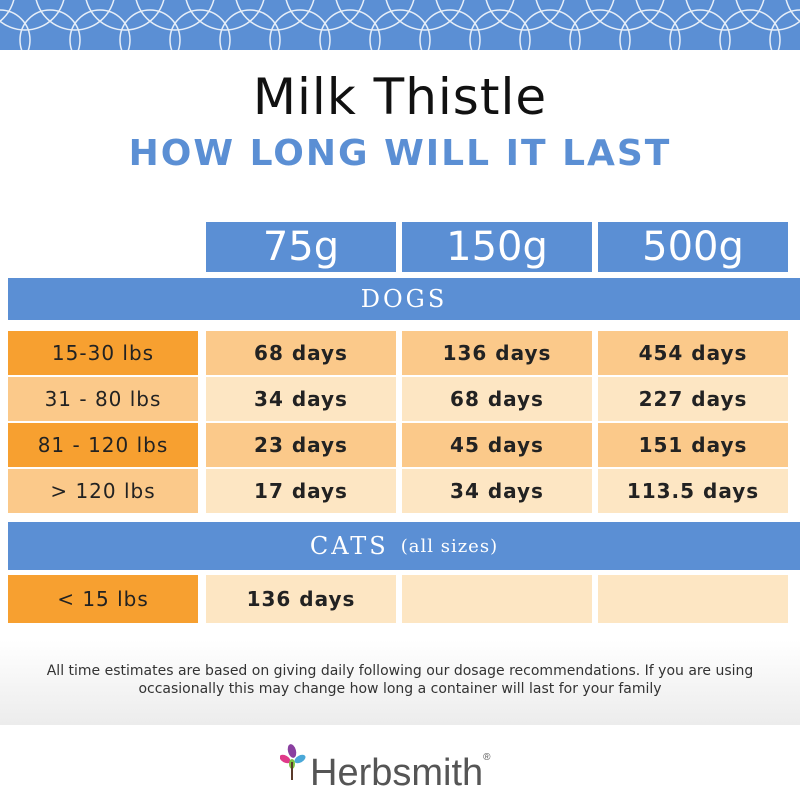  What do you see at coordinates (103, 599) in the screenshot?
I see `cats-row-label: < 15 lbs` at bounding box center [103, 599].